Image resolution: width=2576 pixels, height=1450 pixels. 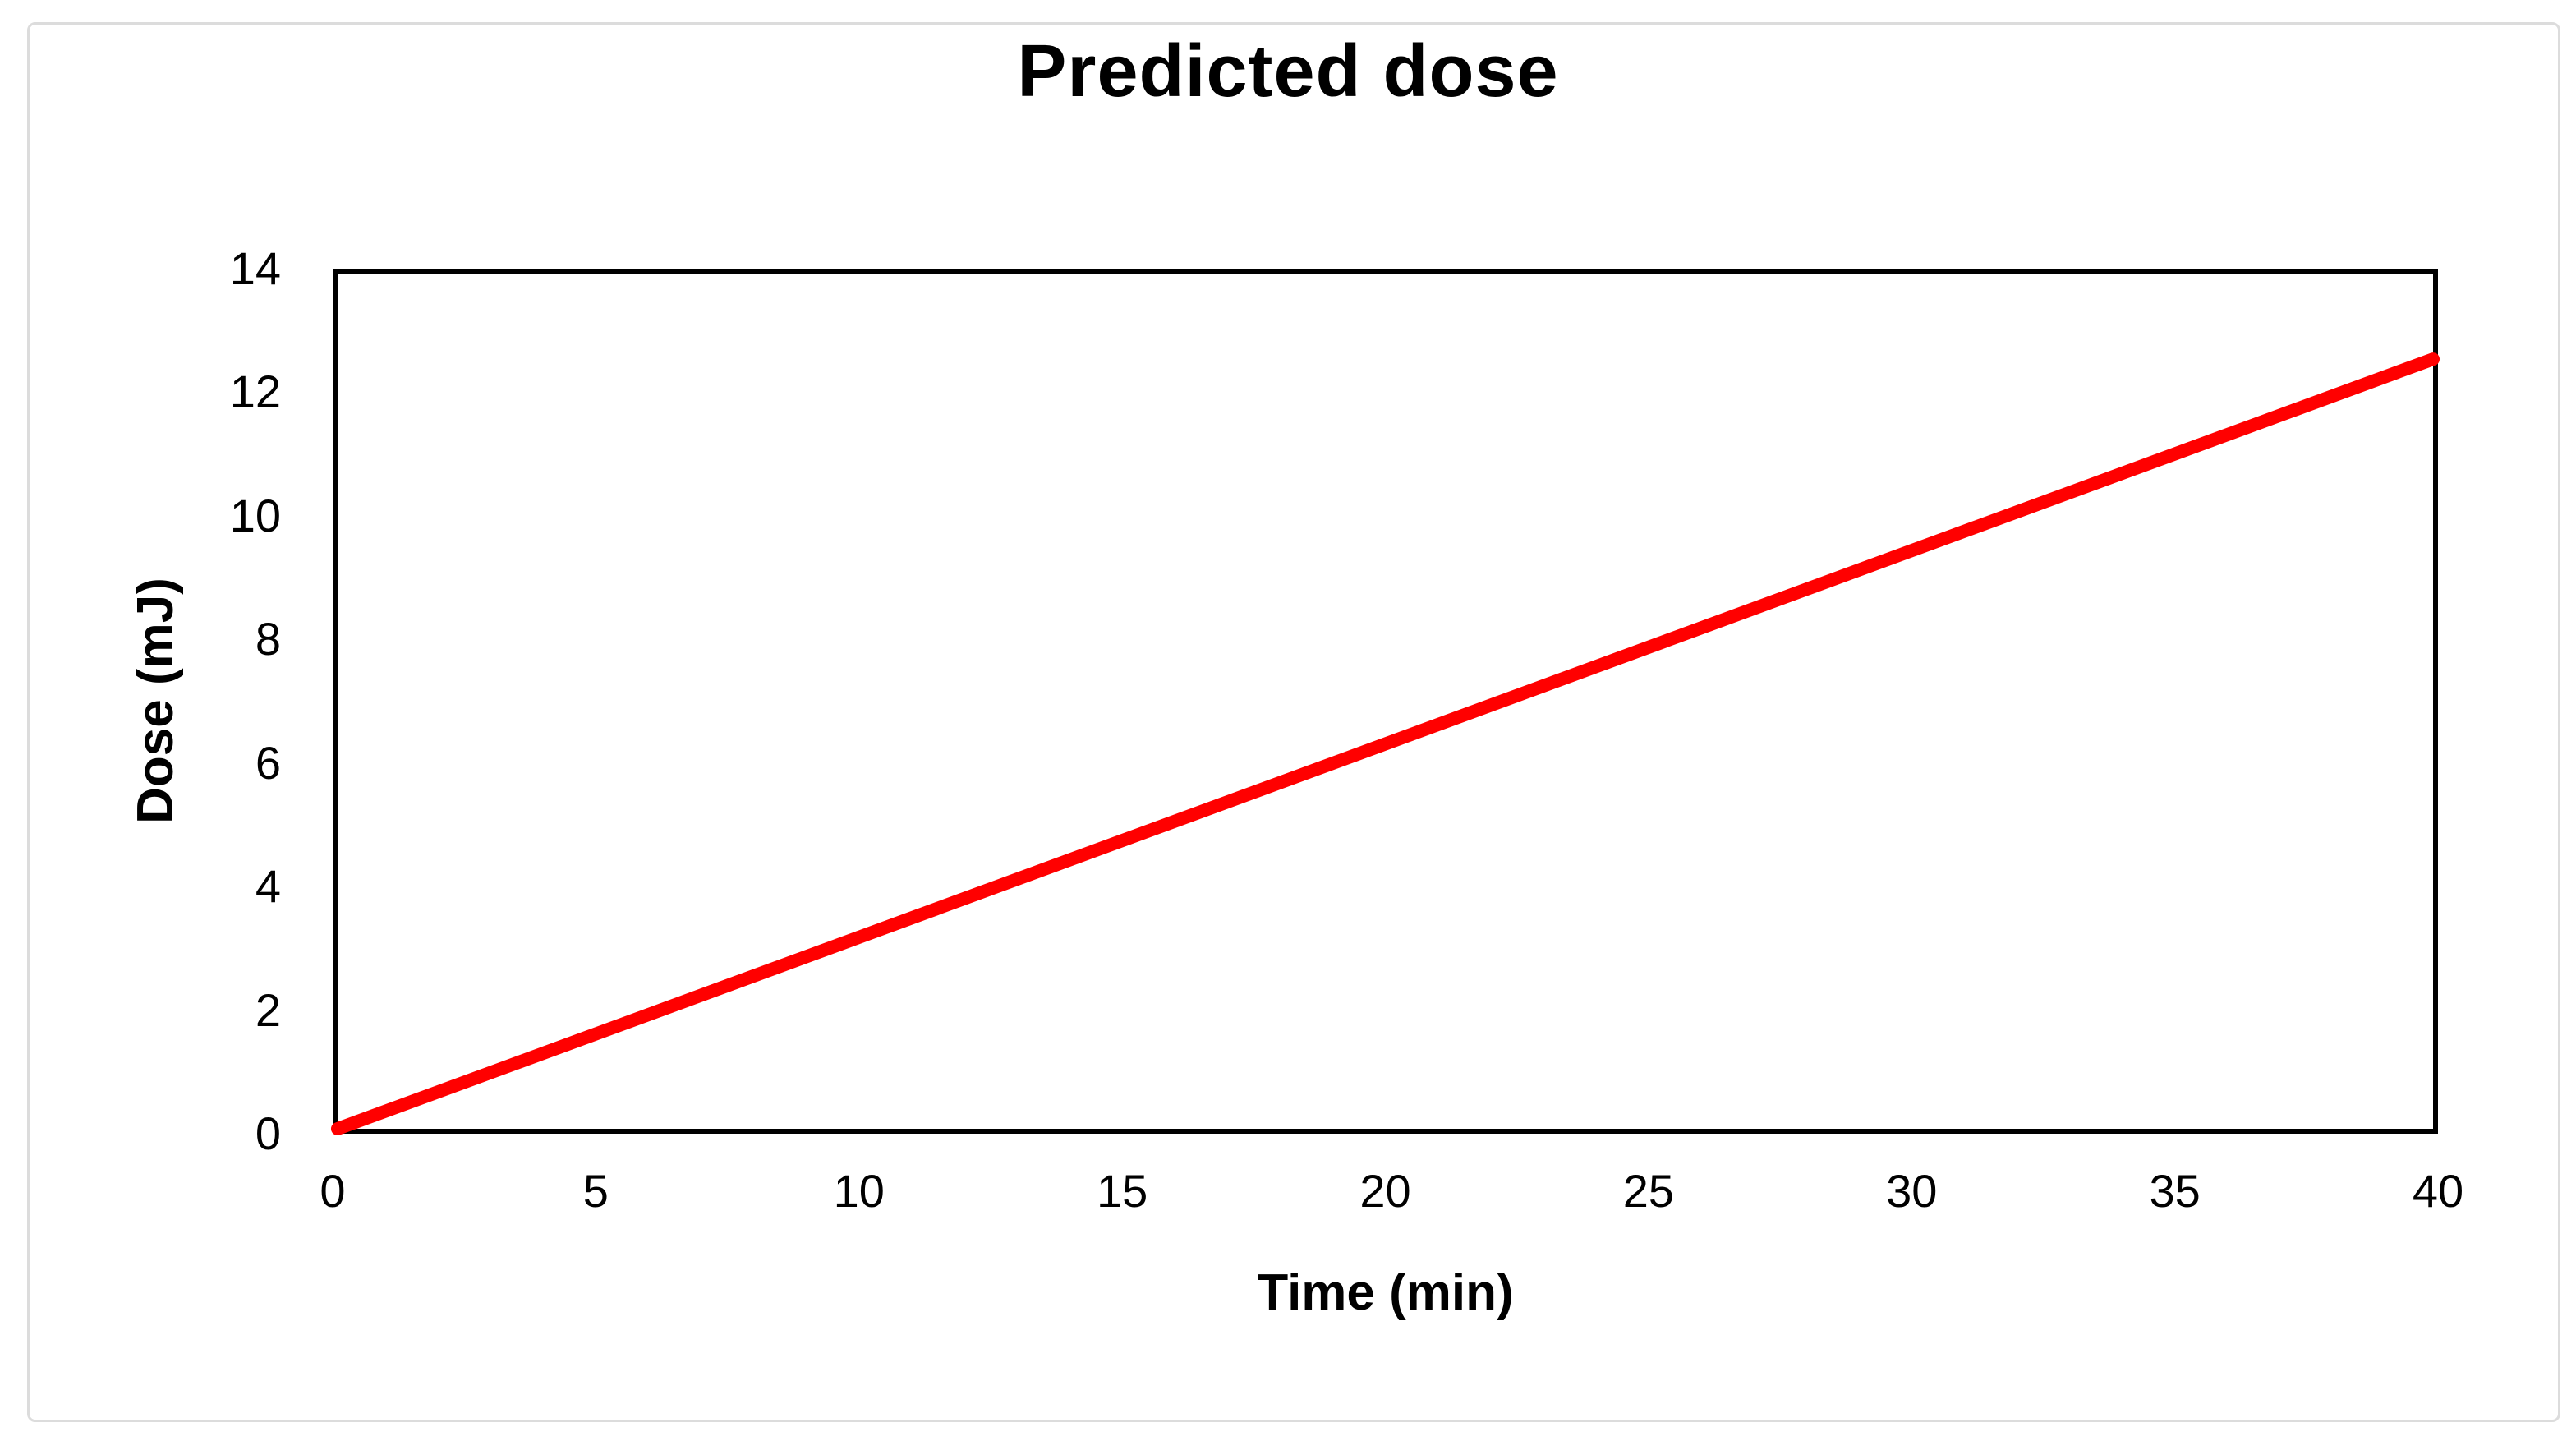 What do you see at coordinates (1385, 1191) in the screenshot?
I see `x-tick-label-20: 20` at bounding box center [1385, 1191].